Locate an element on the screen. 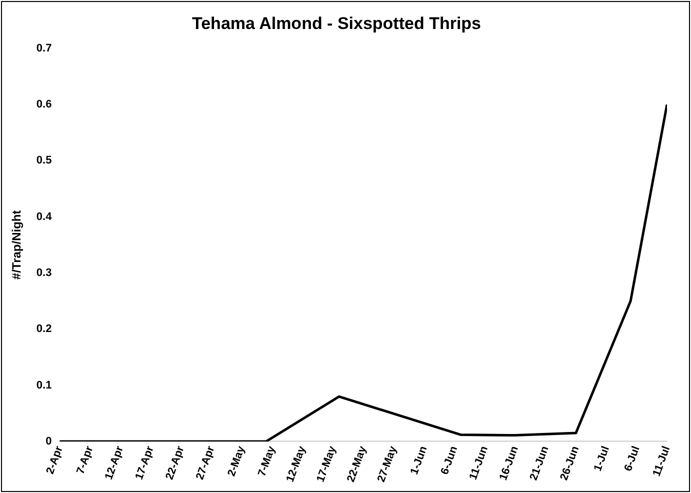 This screenshot has height=493, width=691. x-tick-label: 12-Apr is located at coordinates (114, 463).